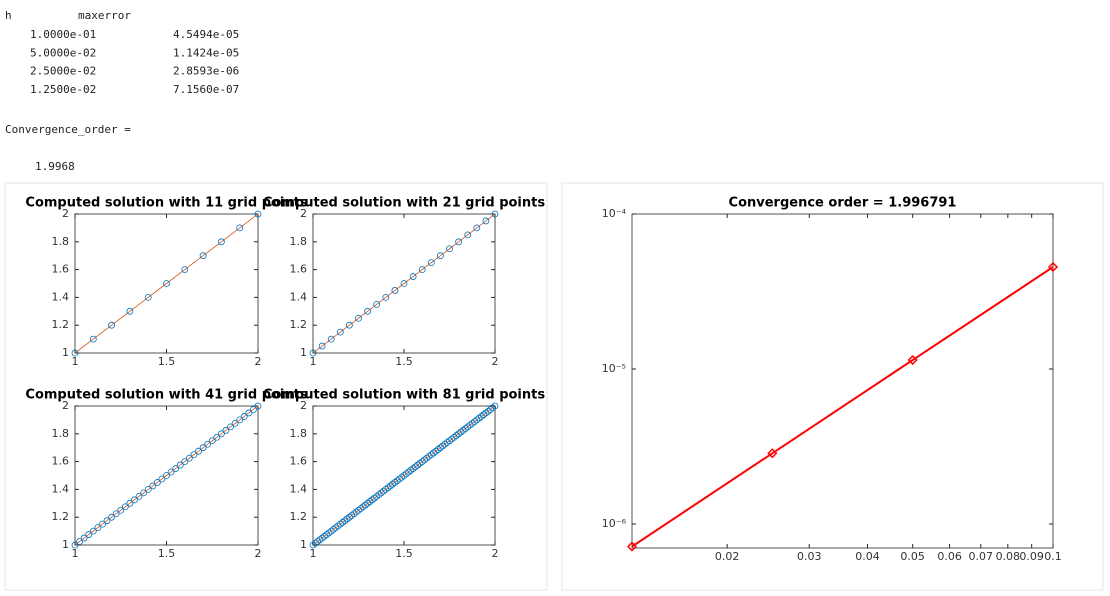 The width and height of the screenshot is (1110, 596). What do you see at coordinates (65, 213) in the screenshot?
I see `y-tick-label: 2` at bounding box center [65, 213].